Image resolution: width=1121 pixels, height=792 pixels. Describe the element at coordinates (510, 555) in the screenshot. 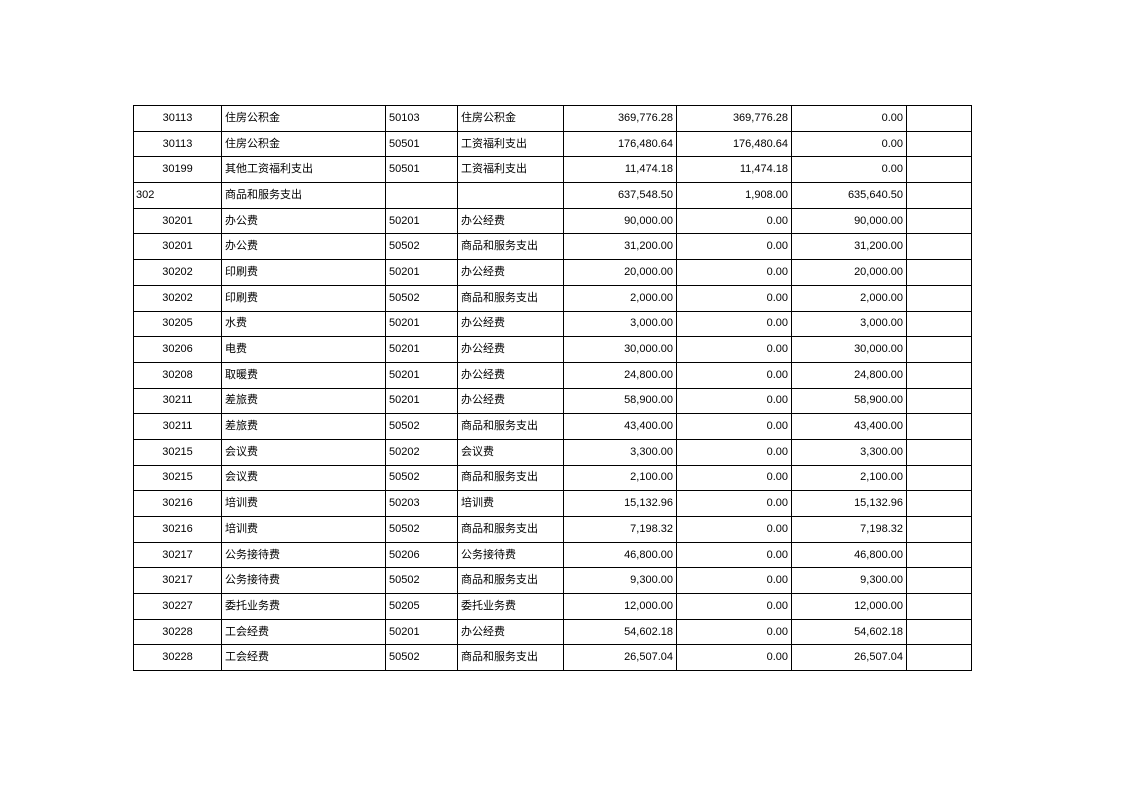

I see `cell-account-subject-name: 公务接待费` at that location.